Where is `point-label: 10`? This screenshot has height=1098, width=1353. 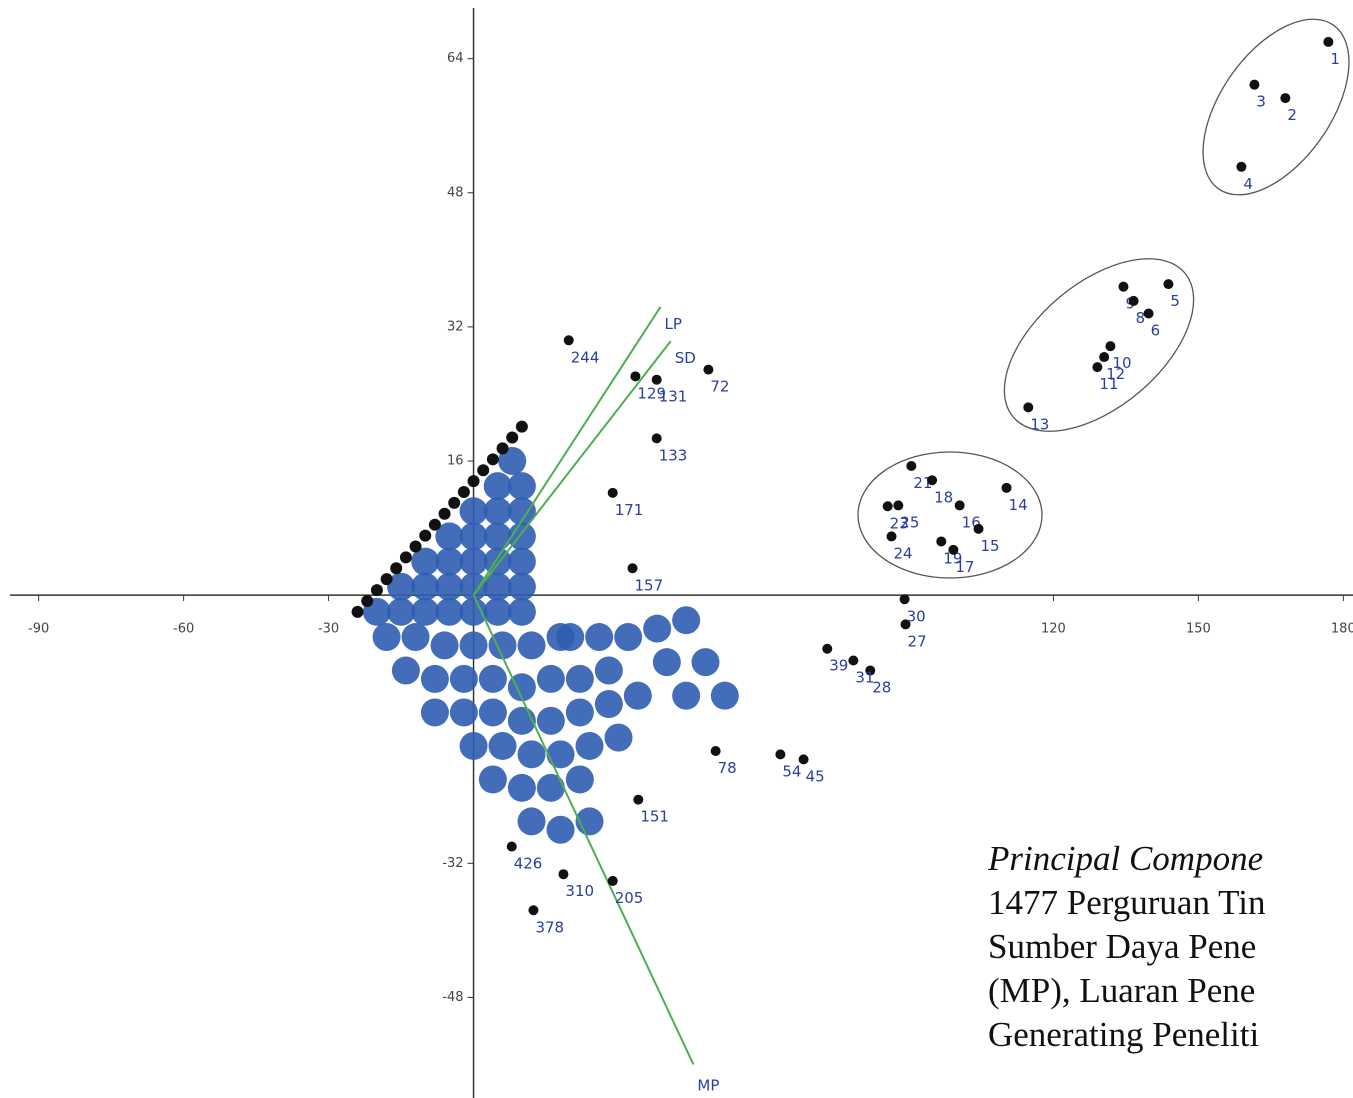 point-label: 10 is located at coordinates (1121, 363).